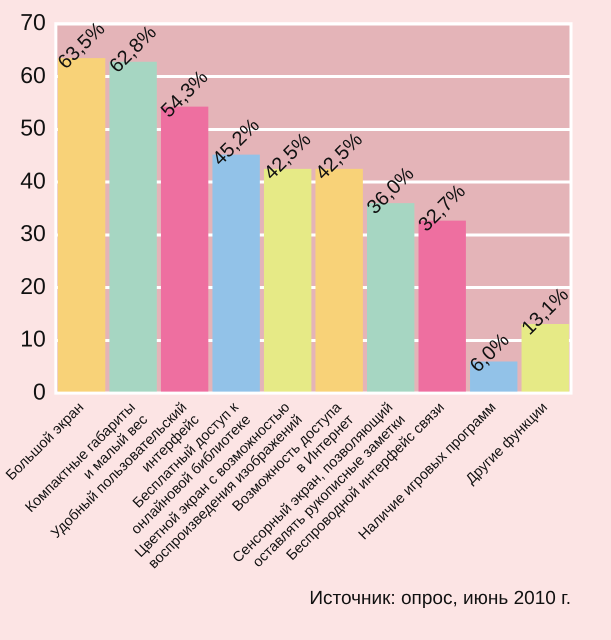 The height and width of the screenshot is (640, 611). Describe the element at coordinates (39, 391) in the screenshot. I see `y-tick-label: 0` at that location.